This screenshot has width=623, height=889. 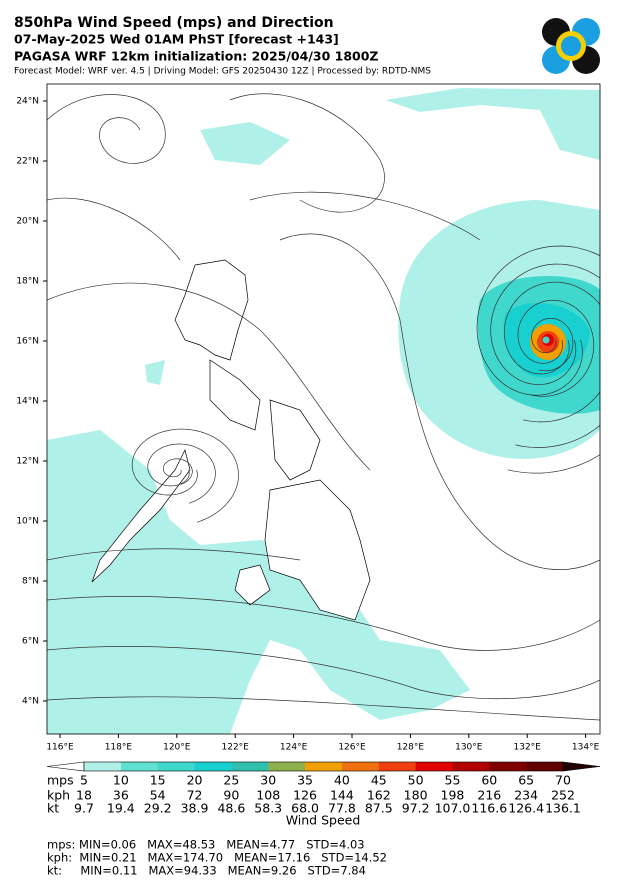 What do you see at coordinates (581, 766) in the screenshot?
I see `colorbar-extend-high` at bounding box center [581, 766].